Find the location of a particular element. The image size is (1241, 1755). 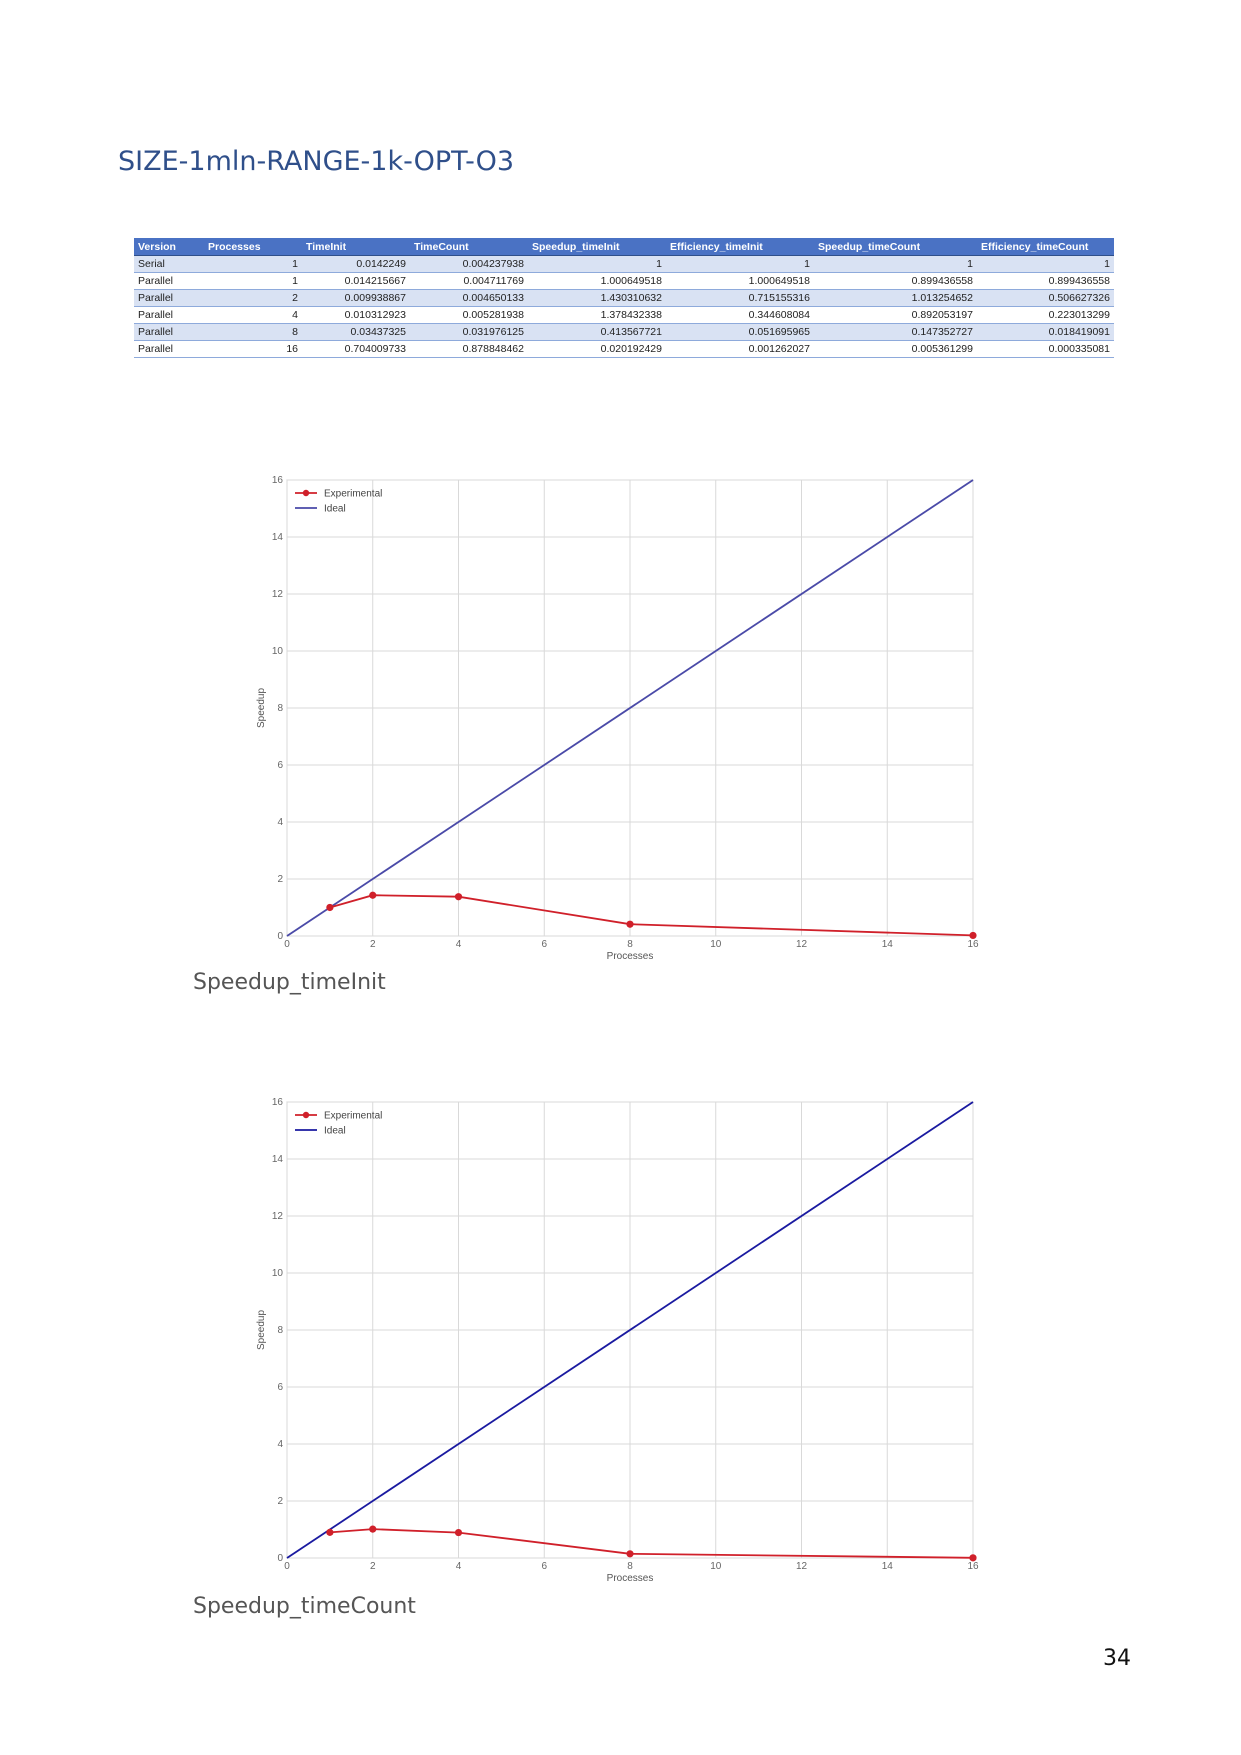

page-number: 34 is located at coordinates (1117, 1658).